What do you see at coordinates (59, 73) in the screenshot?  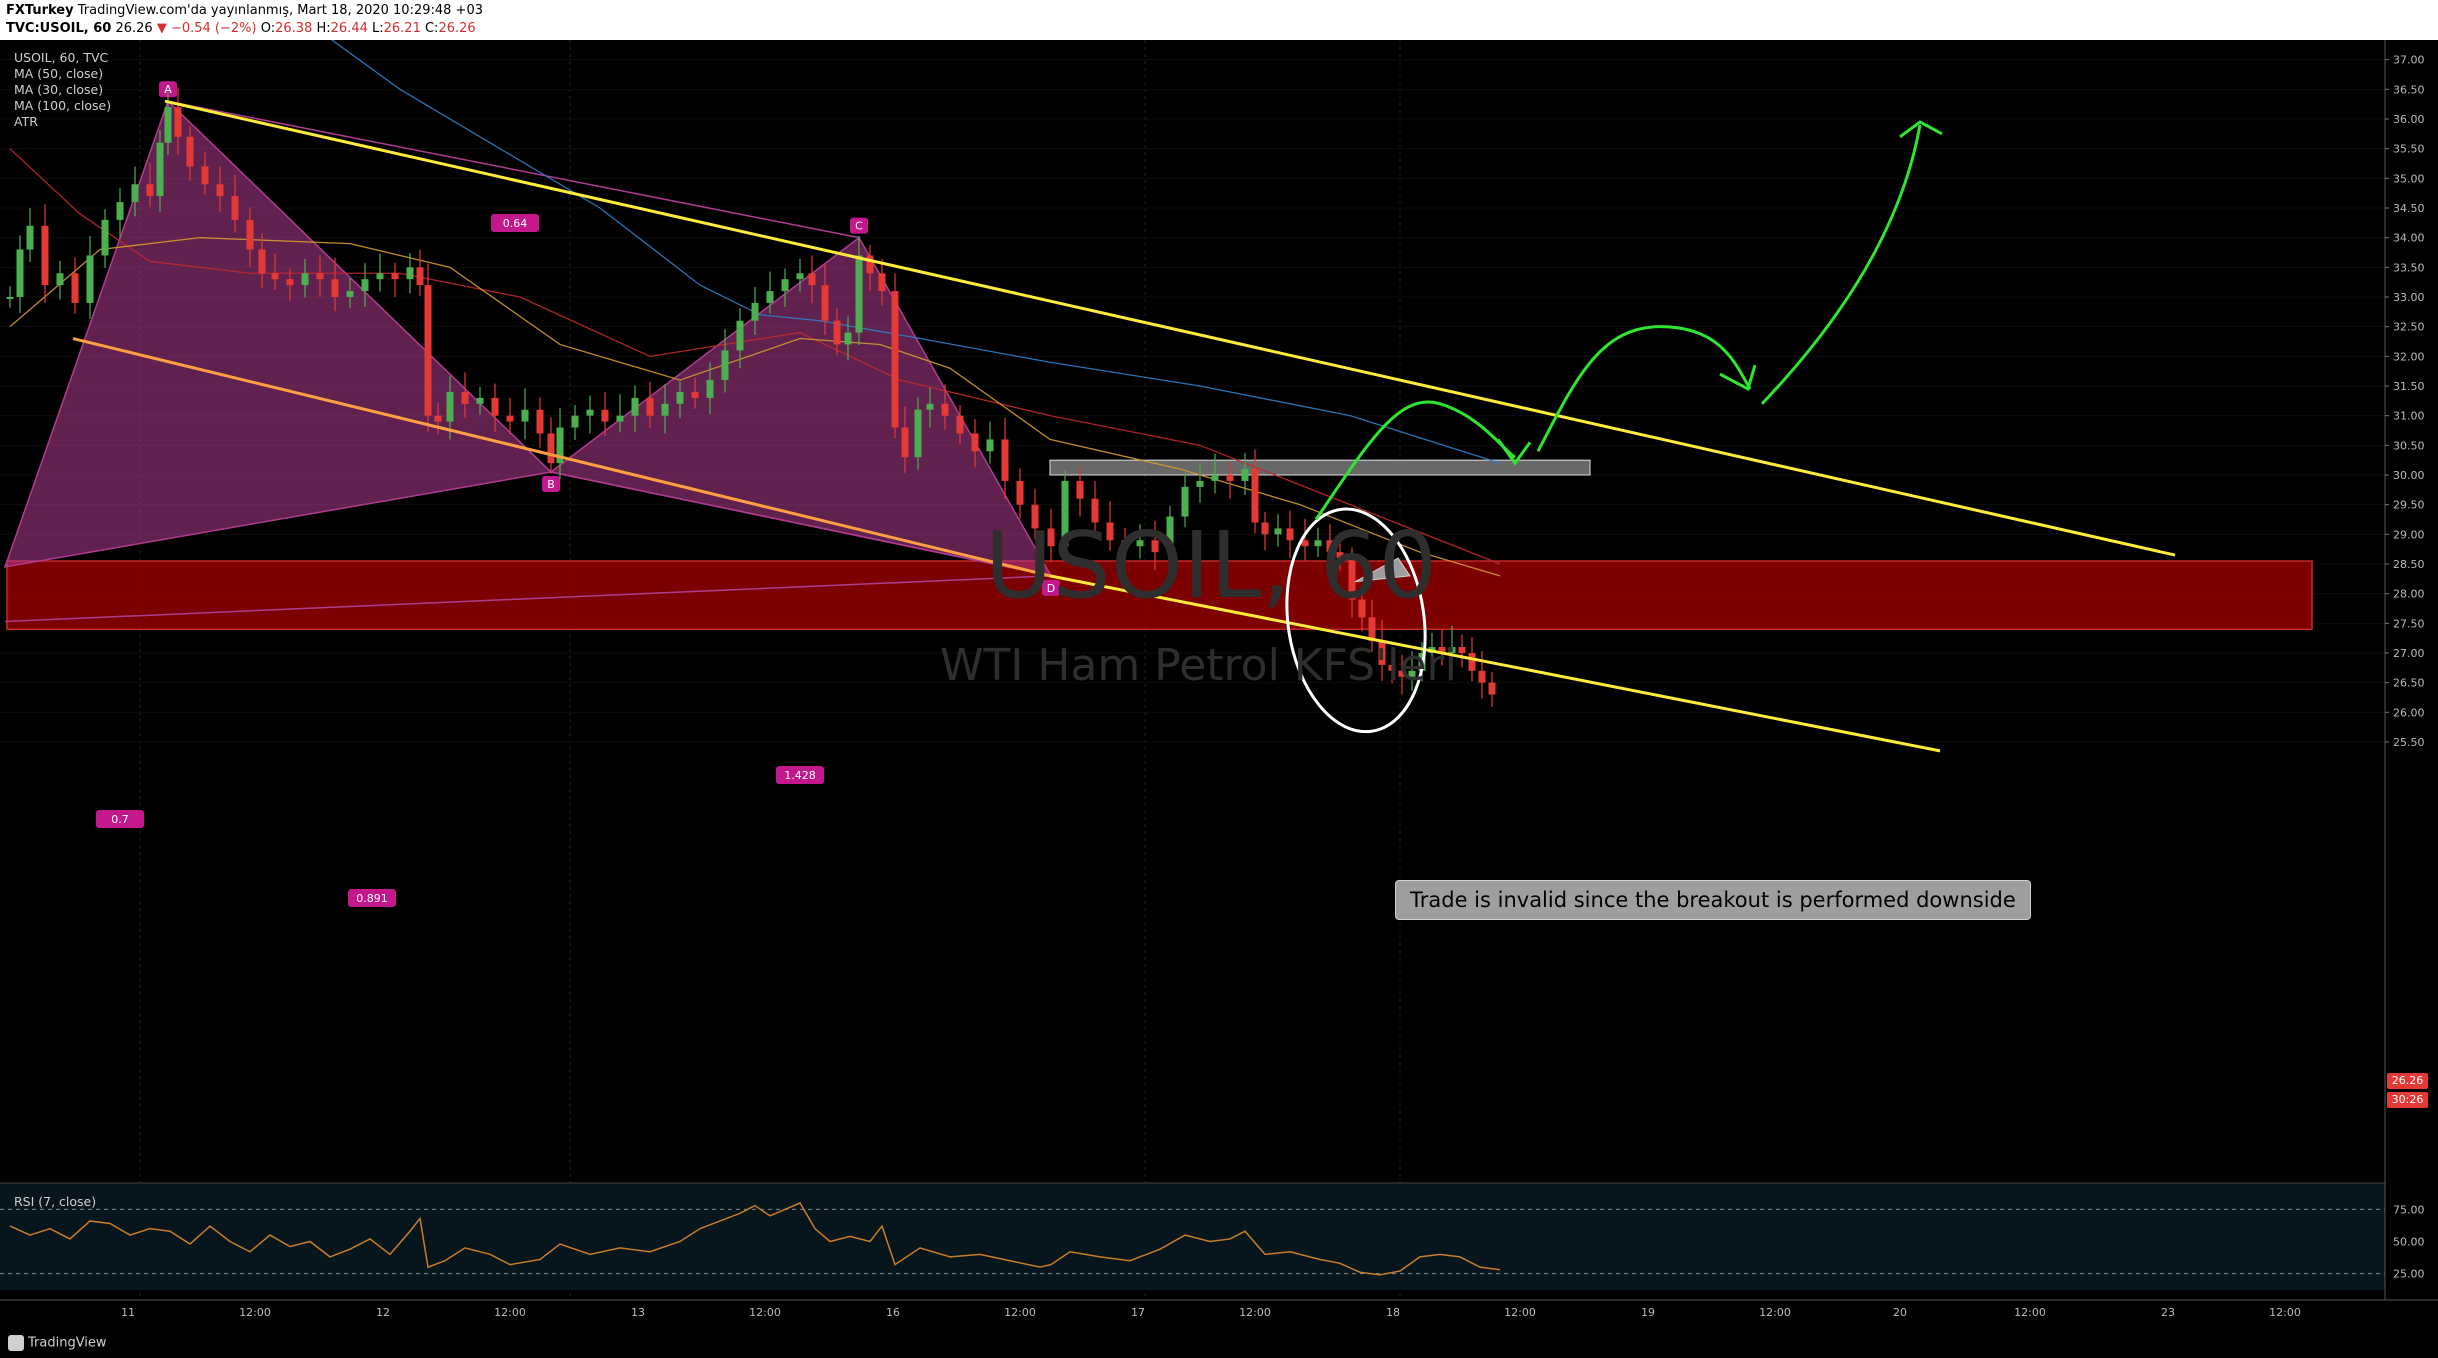 I see `legend-ma50: MA (50, close)` at bounding box center [59, 73].